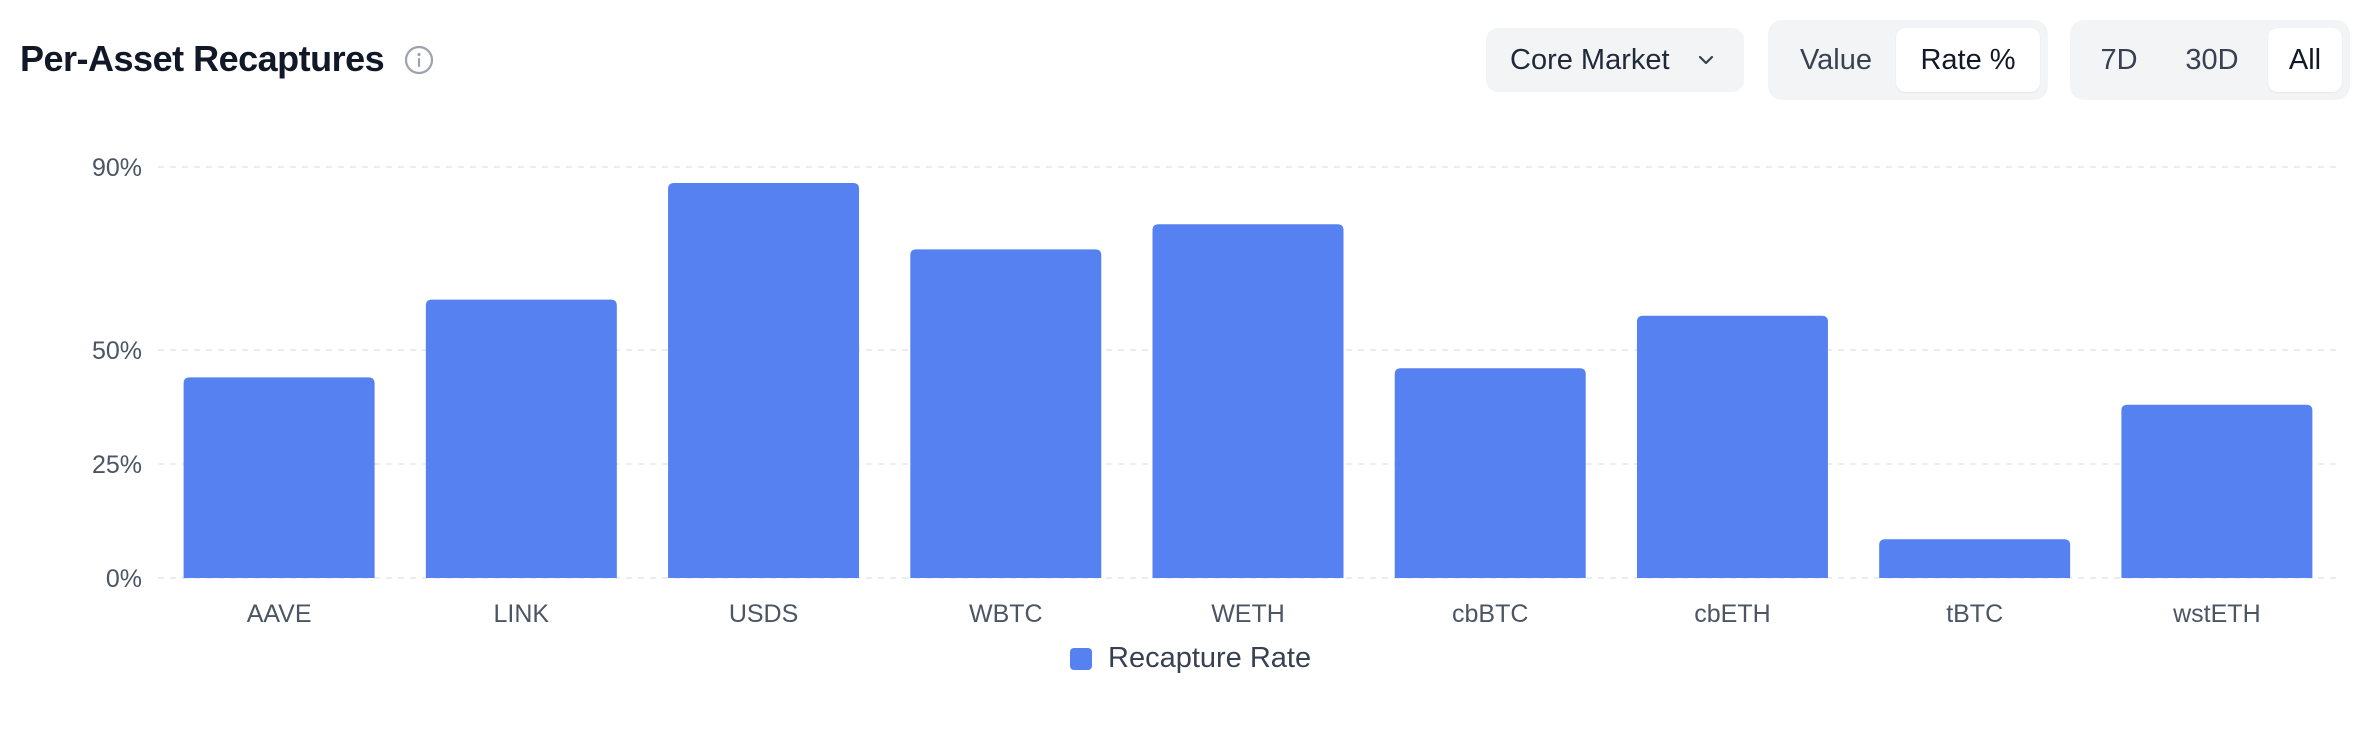 This screenshot has width=2378, height=750. I want to click on legend-swatch, so click(1081, 658).